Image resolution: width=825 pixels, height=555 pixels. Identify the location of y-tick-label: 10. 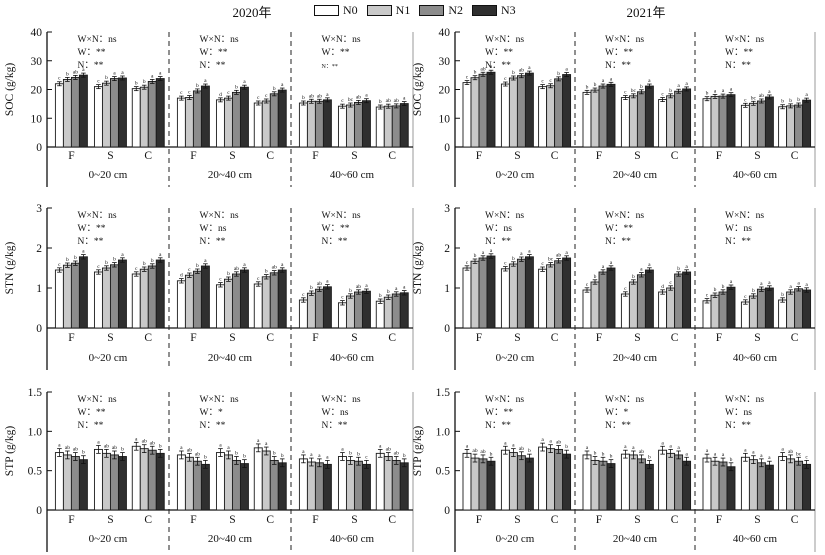
(37, 119).